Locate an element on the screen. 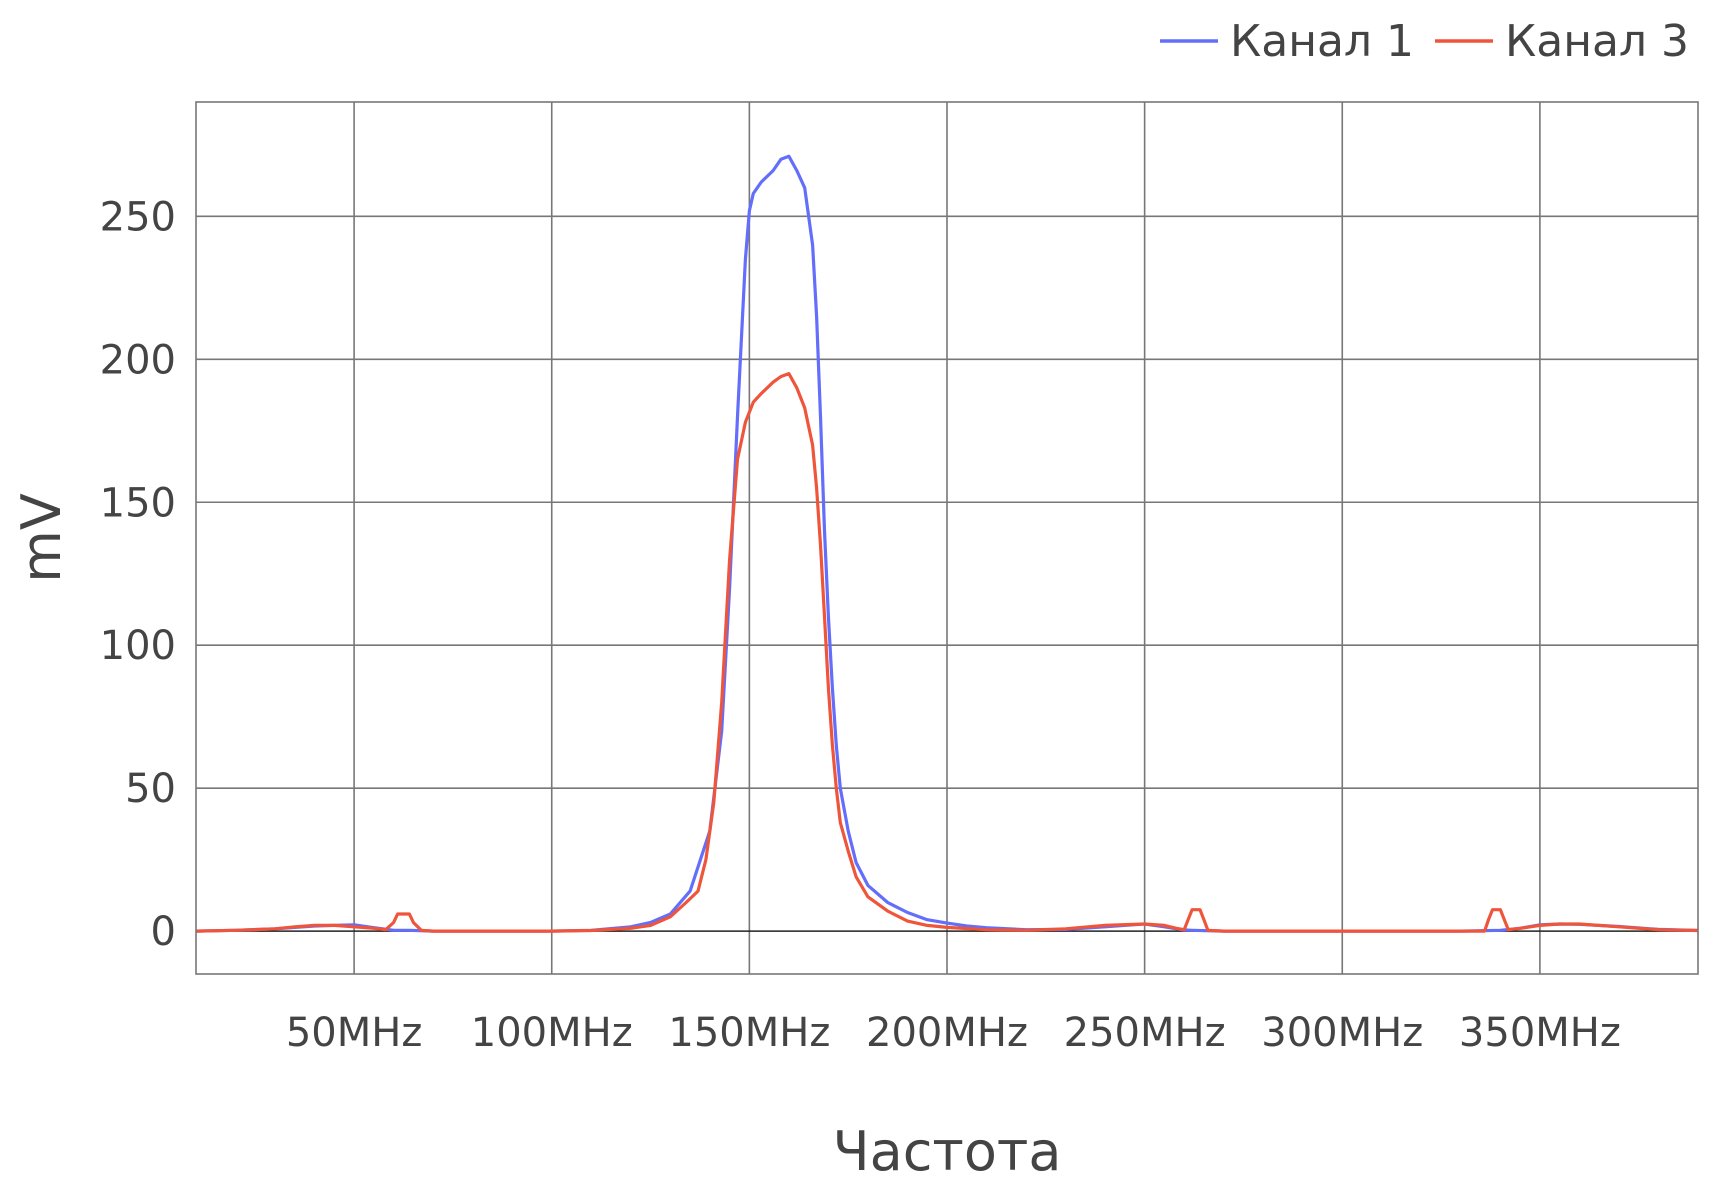  y-tick-label: 0 is located at coordinates (163, 932).